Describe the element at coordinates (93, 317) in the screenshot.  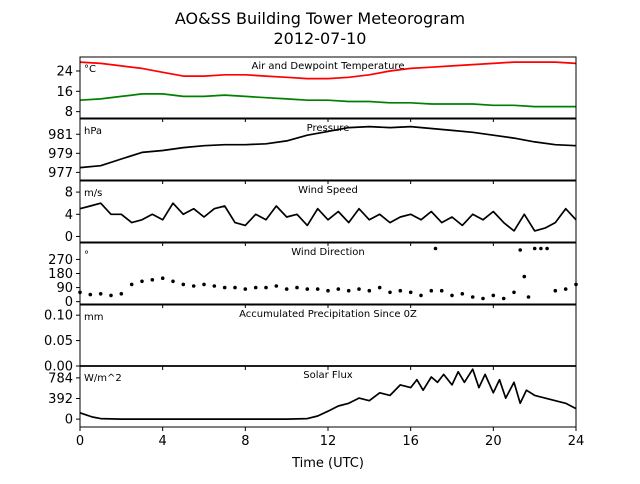
I see `panel-5-unit-label: mm` at that location.